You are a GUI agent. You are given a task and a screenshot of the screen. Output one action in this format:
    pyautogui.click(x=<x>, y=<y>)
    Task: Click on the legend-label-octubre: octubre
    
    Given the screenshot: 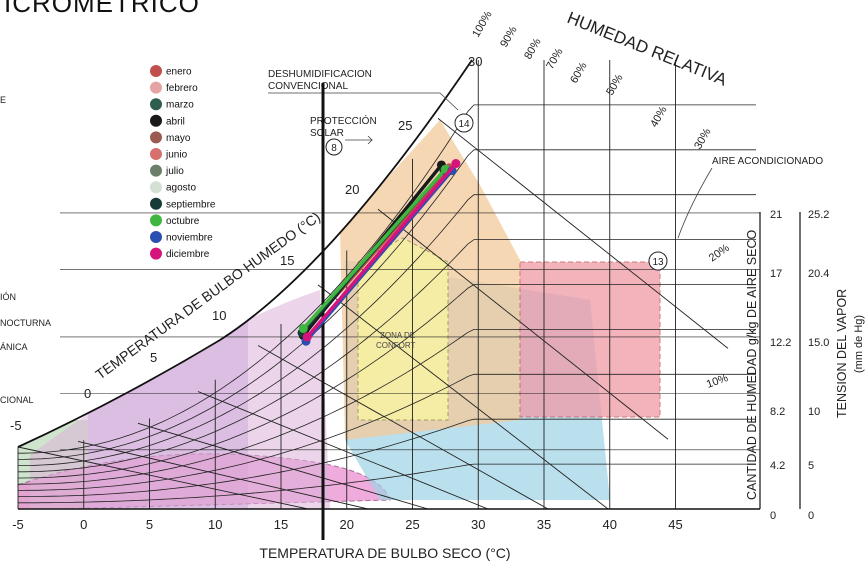 What is the action you would take?
    pyautogui.click(x=183, y=221)
    